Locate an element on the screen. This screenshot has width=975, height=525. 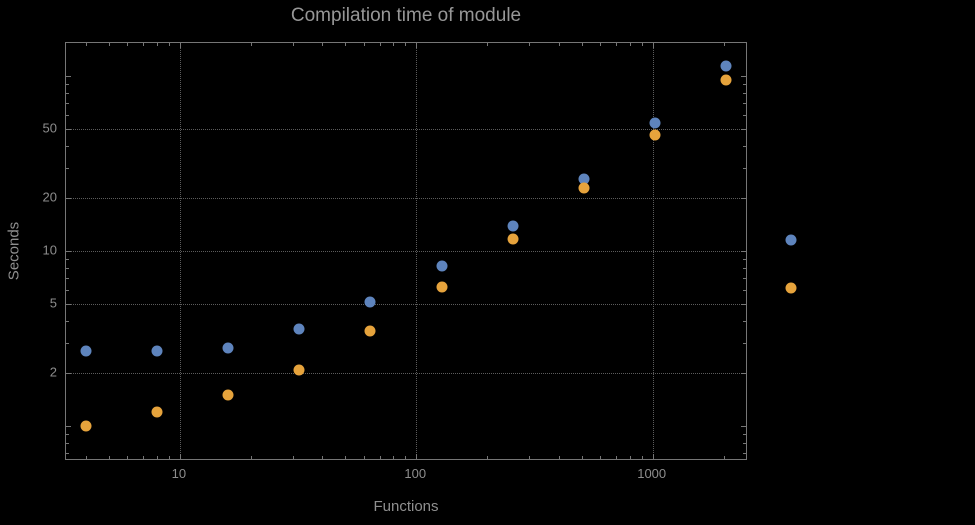
x-tick-label: 10 is located at coordinates (179, 473).